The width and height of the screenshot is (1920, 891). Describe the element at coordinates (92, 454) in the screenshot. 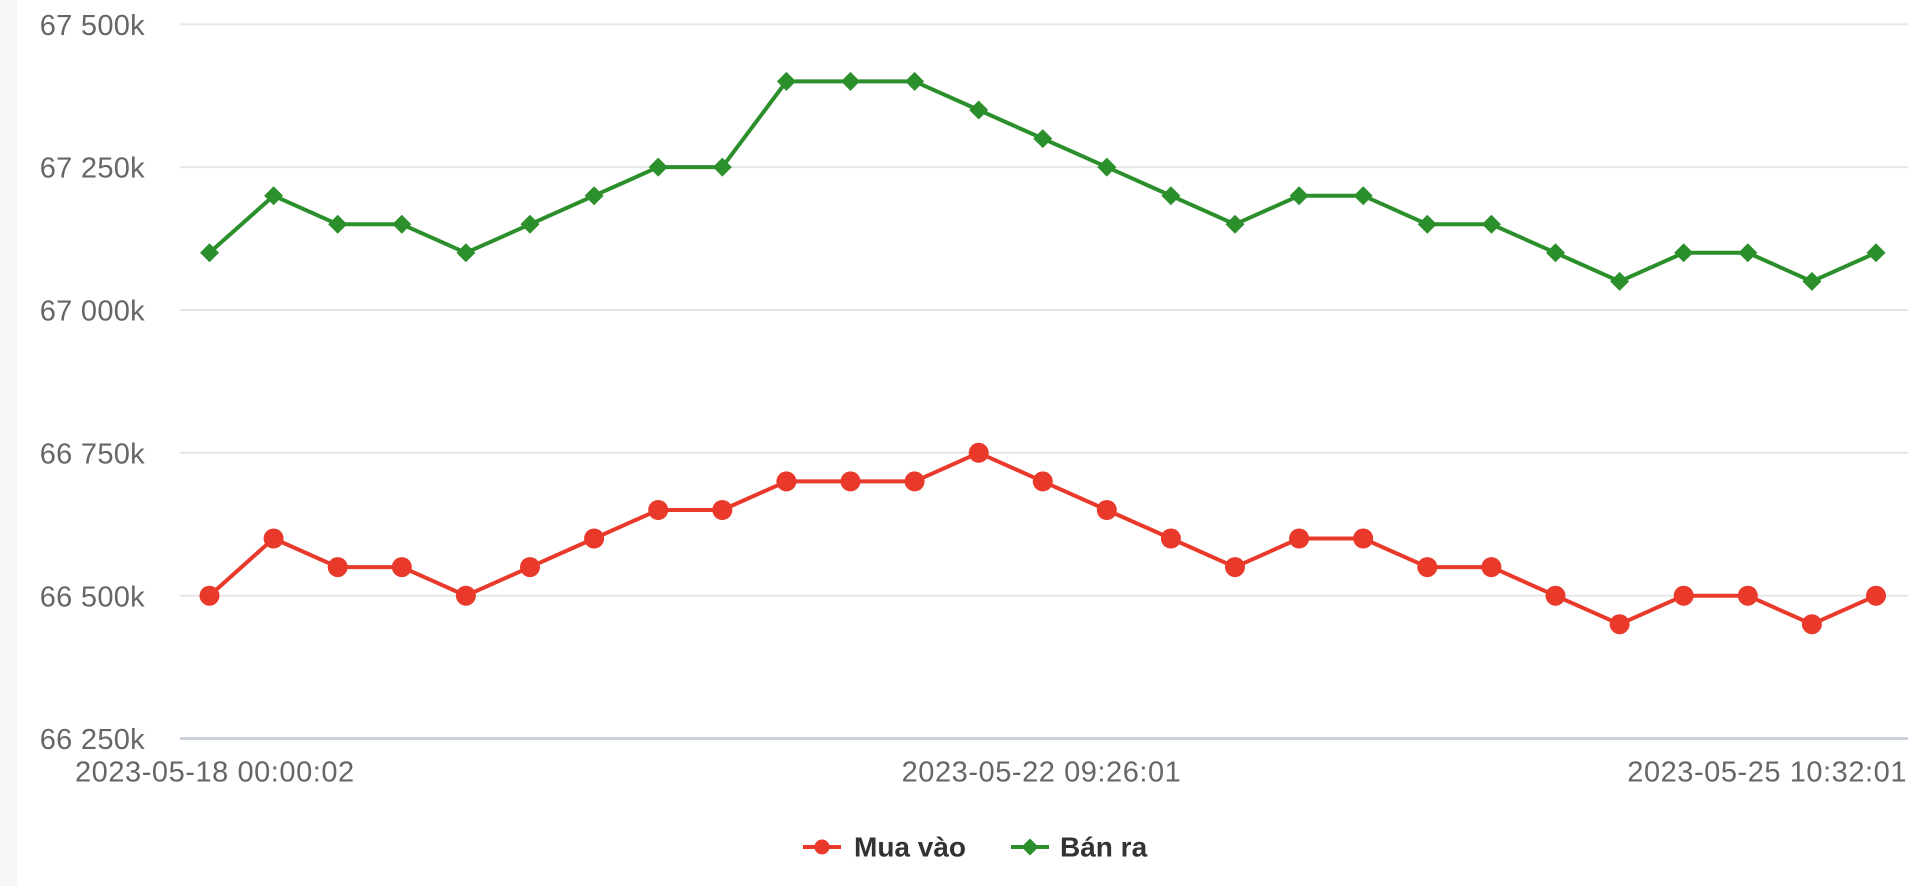

I see `svg-text: 66 750k` at that location.